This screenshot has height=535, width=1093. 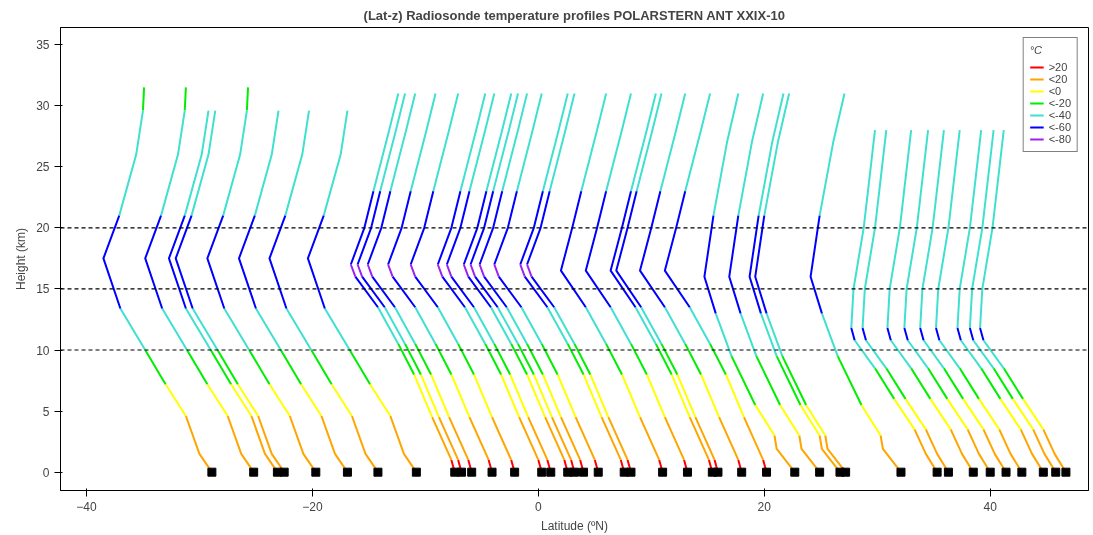 I want to click on legend-label: <-80, so click(x=1059, y=139).